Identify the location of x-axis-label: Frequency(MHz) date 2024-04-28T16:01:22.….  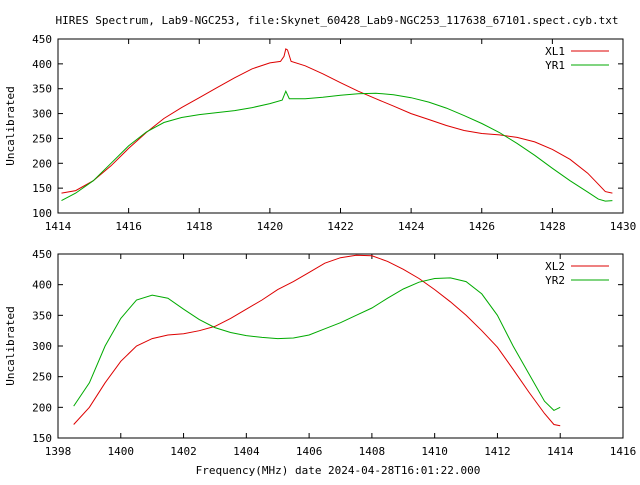
(338, 470).